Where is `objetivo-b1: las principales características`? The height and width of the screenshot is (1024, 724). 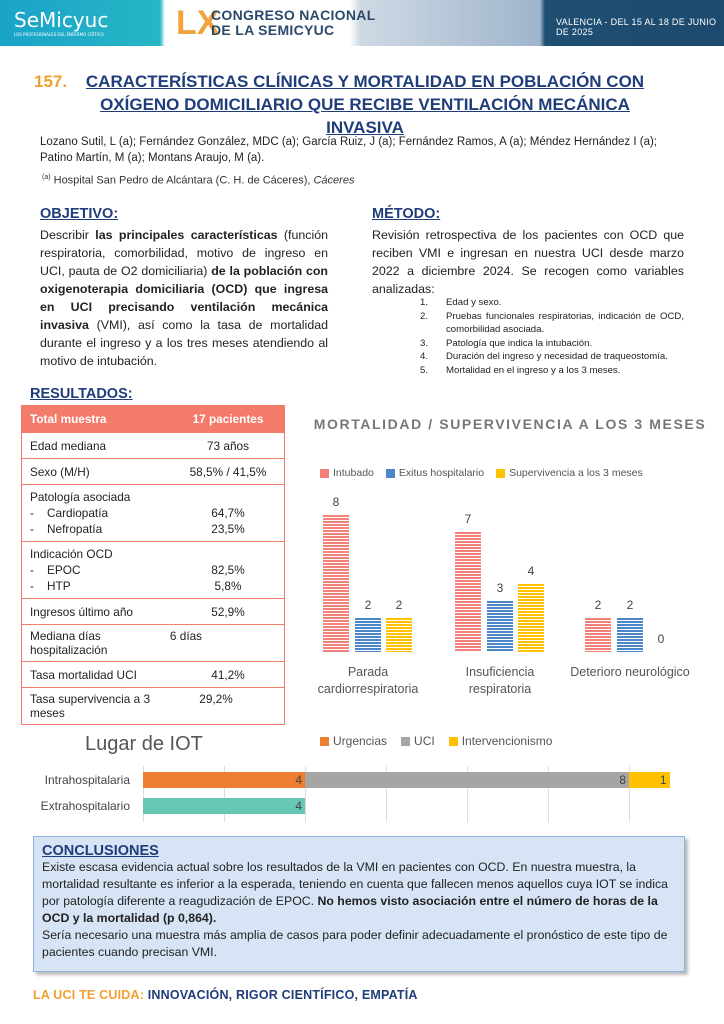 objetivo-b1: las principales características is located at coordinates (186, 235).